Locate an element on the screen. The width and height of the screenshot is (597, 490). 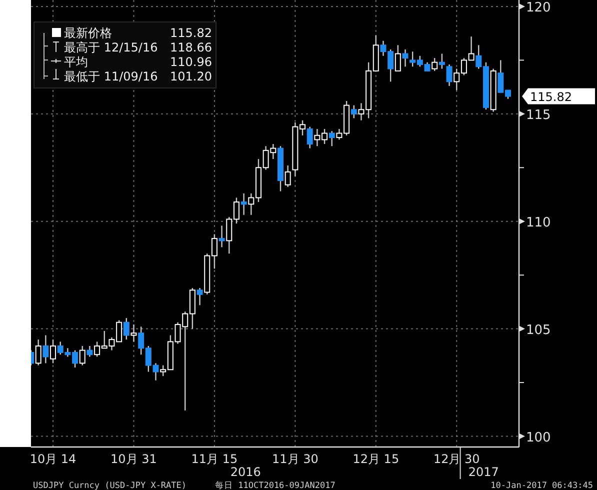
x-tick-label: 10月 31 is located at coordinates (133, 459).